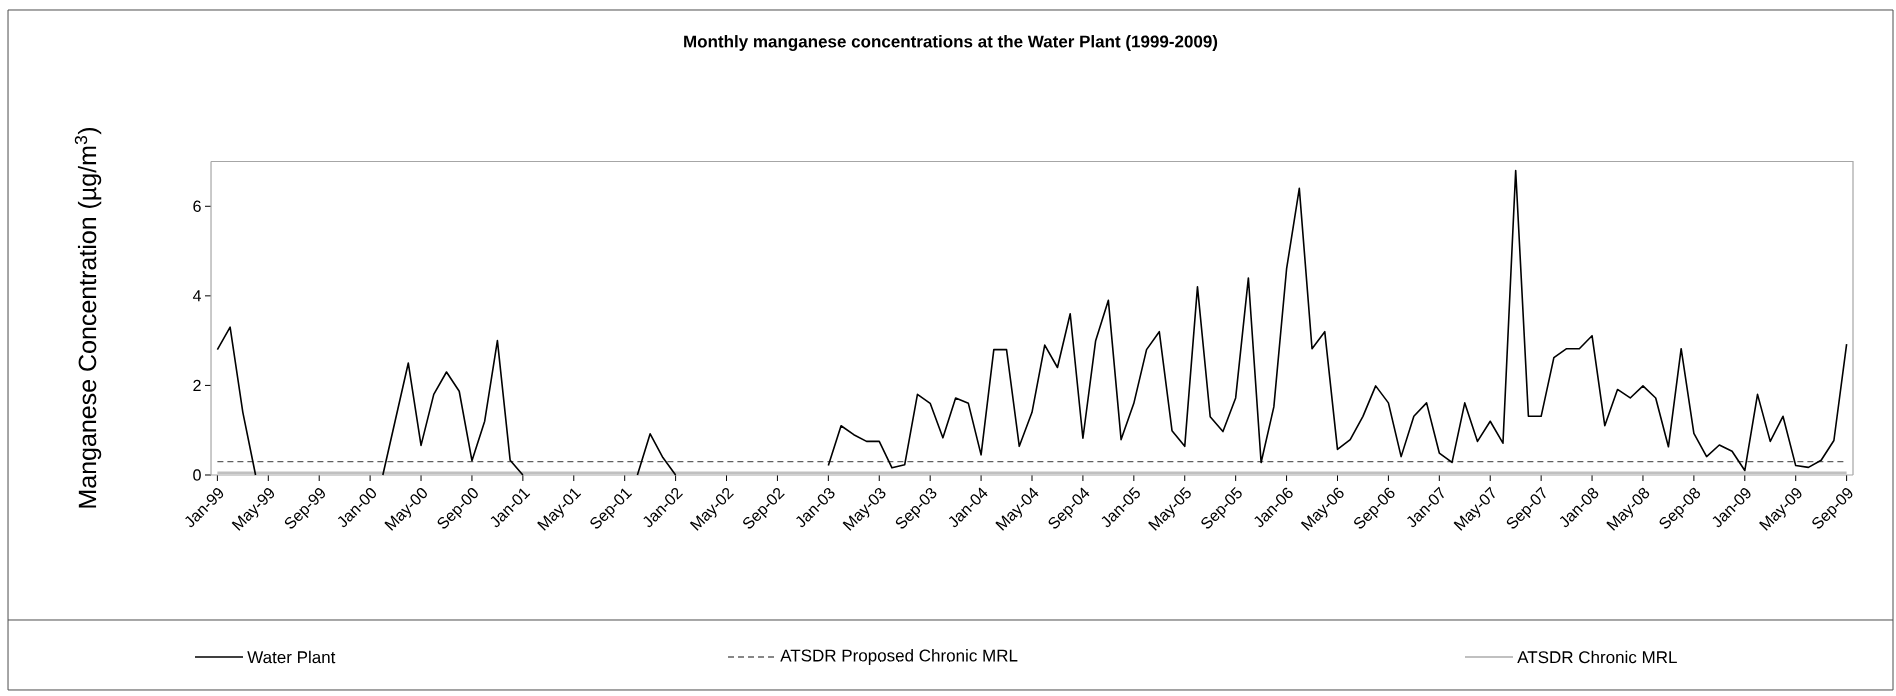 This screenshot has height=696, width=1896. I want to click on legend-label: Water Plant, so click(291, 657).